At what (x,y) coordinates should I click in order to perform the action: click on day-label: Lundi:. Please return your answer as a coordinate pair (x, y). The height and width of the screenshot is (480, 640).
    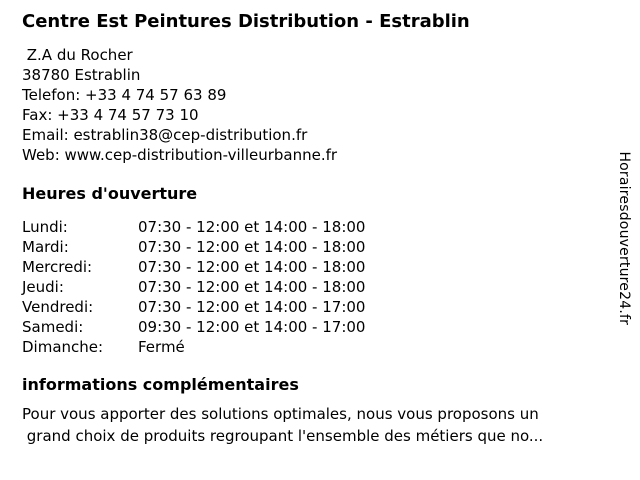
    Looking at the image, I should click on (45, 227).